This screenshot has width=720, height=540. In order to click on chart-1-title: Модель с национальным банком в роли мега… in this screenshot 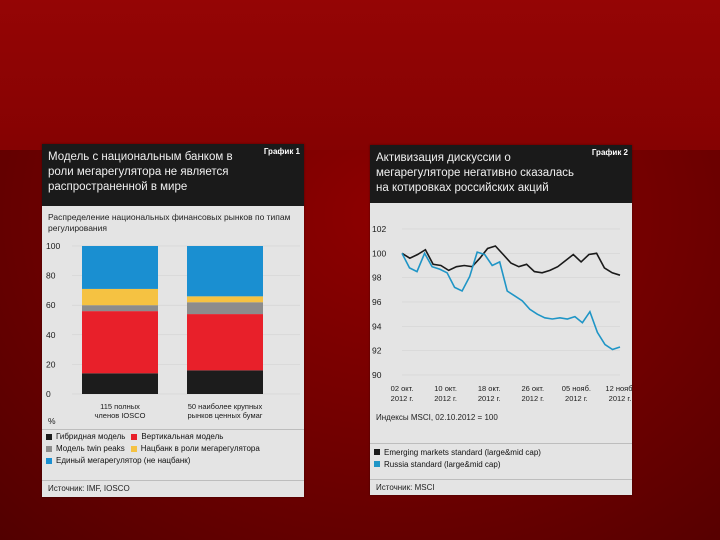, I will do `click(140, 172)`.